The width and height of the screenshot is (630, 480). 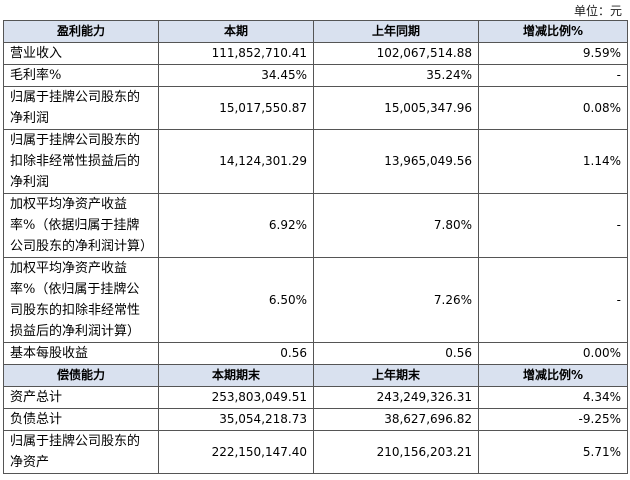 What do you see at coordinates (81, 31) in the screenshot?
I see `profit-header-label: 盈利能力` at bounding box center [81, 31].